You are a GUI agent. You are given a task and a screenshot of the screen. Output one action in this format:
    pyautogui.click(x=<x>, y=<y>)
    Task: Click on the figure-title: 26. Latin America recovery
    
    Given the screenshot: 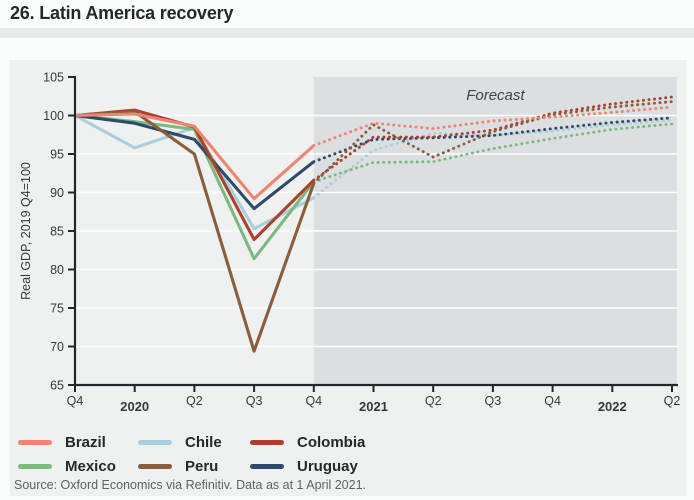 What is the action you would take?
    pyautogui.click(x=122, y=13)
    